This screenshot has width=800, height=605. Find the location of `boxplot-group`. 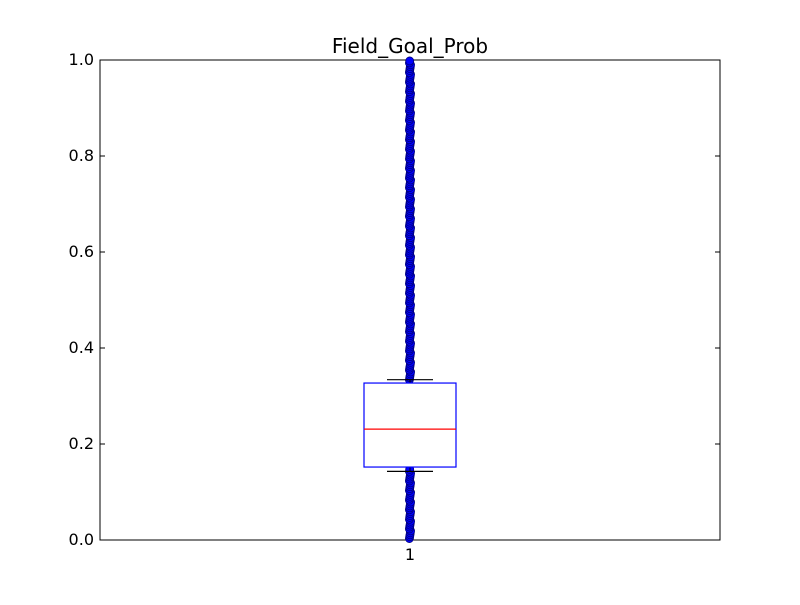

boxplot-group is located at coordinates (410, 425).